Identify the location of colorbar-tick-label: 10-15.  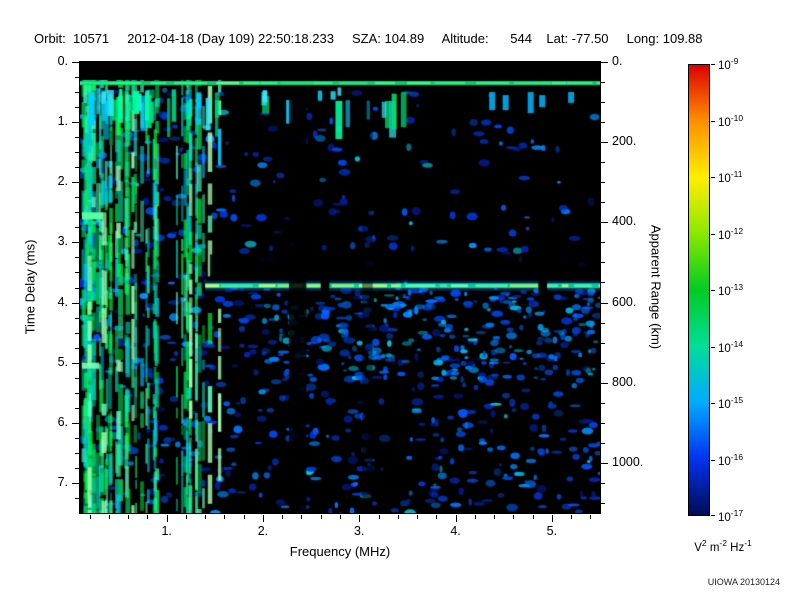
(731, 403).